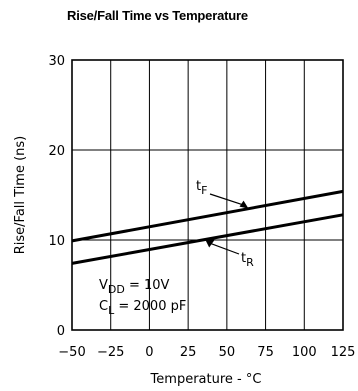  Describe the element at coordinates (56, 61) in the screenshot. I see `y-tick-label: 30` at that location.